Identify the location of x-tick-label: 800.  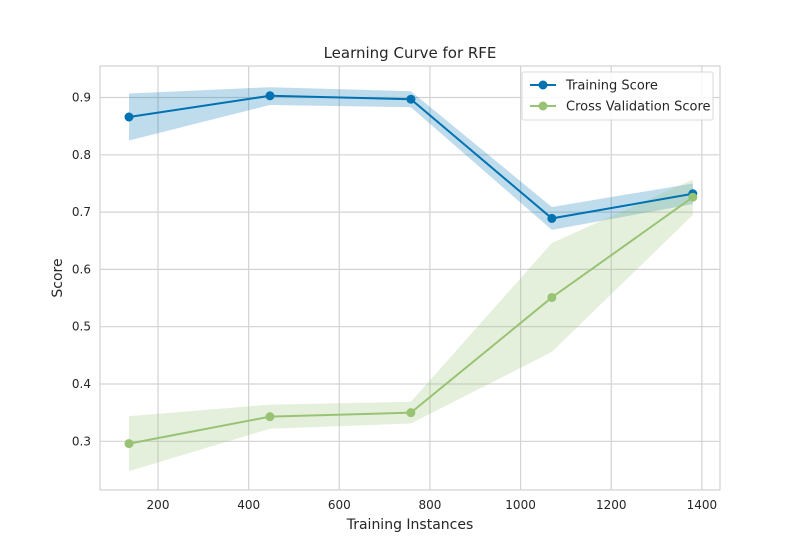
(429, 505).